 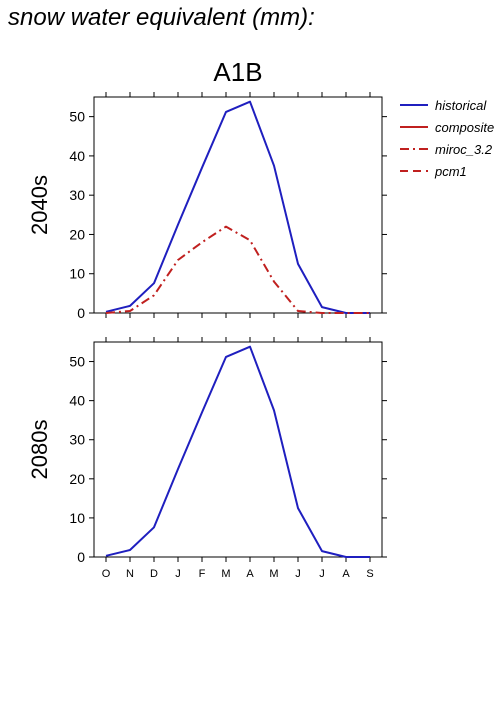 What do you see at coordinates (369, 574) in the screenshot?
I see `x-tick-label: S` at bounding box center [369, 574].